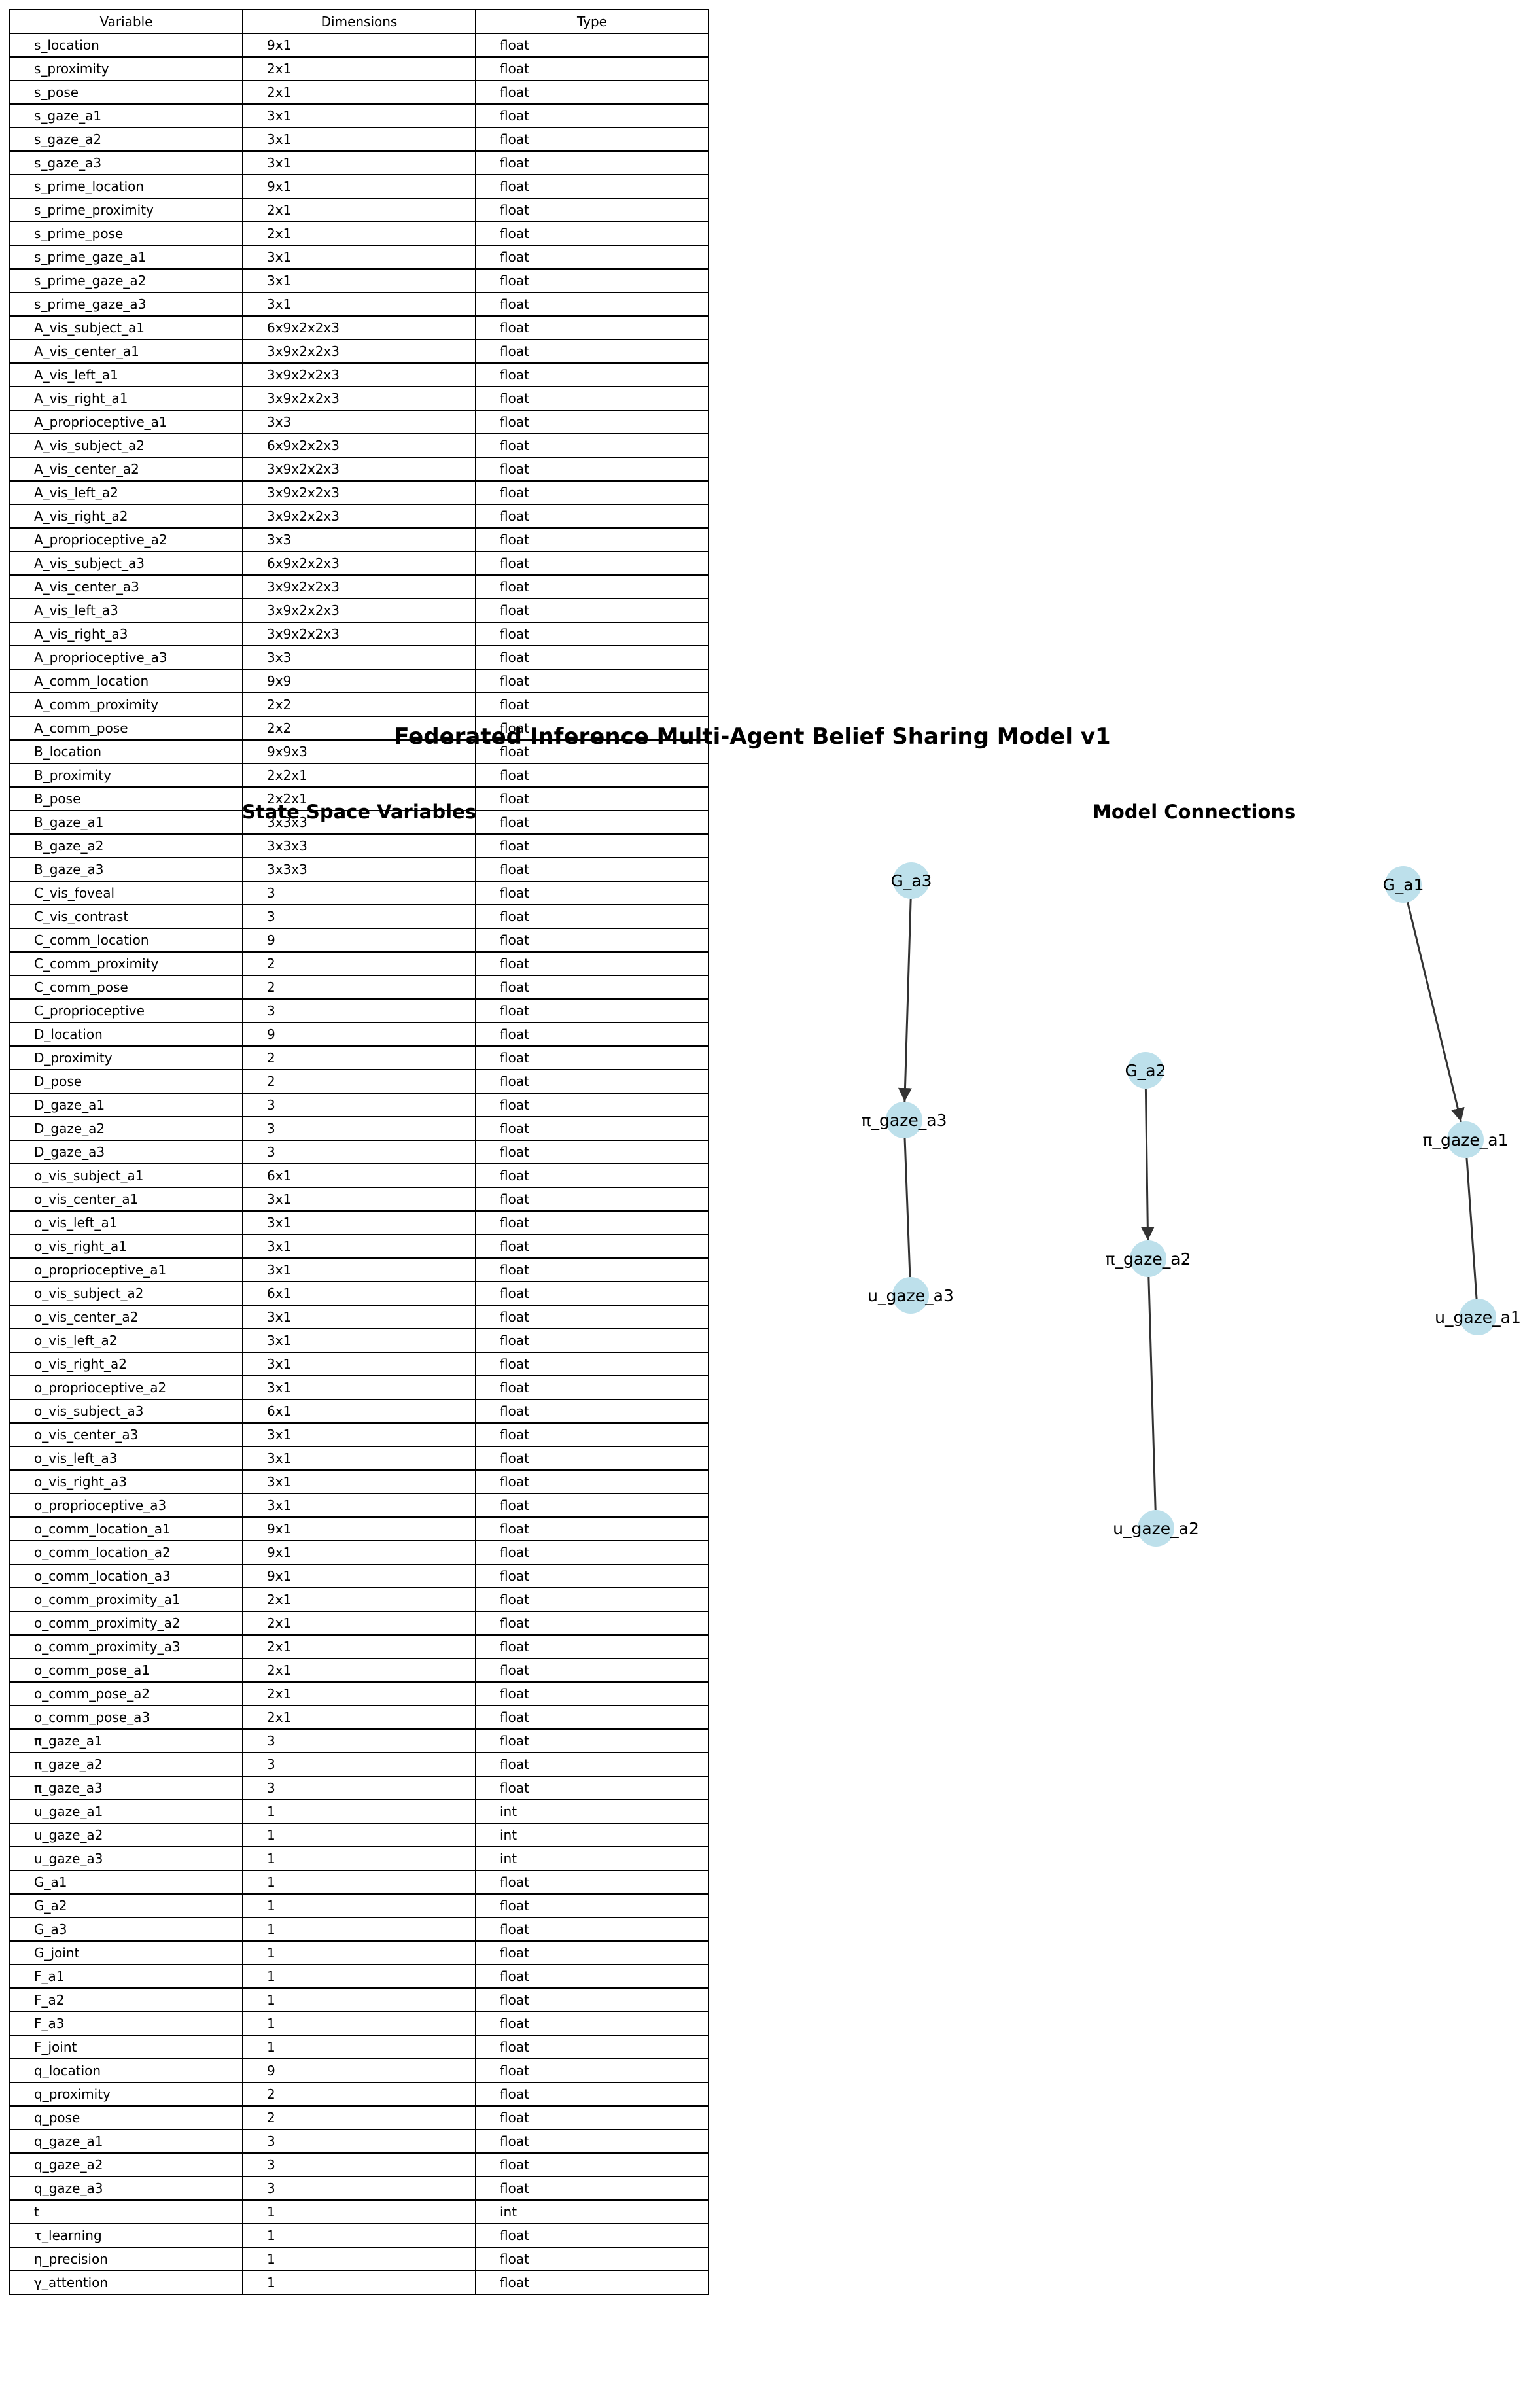 This screenshot has width=1540, height=2399. I want to click on variable-cell: B_gaze_a2, so click(126, 845).